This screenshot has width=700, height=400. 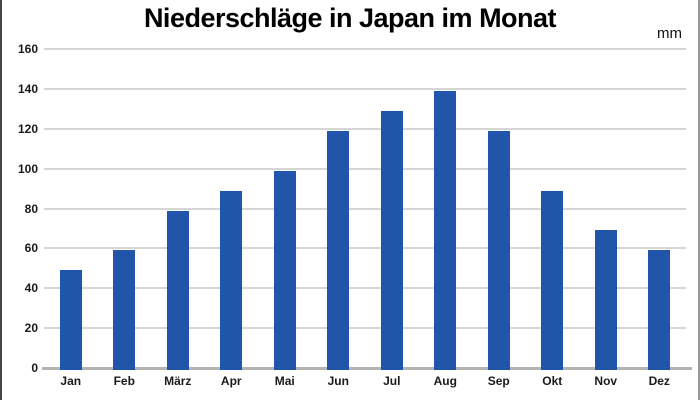 What do you see at coordinates (498, 381) in the screenshot?
I see `x-tick-label-sep: Sep` at bounding box center [498, 381].